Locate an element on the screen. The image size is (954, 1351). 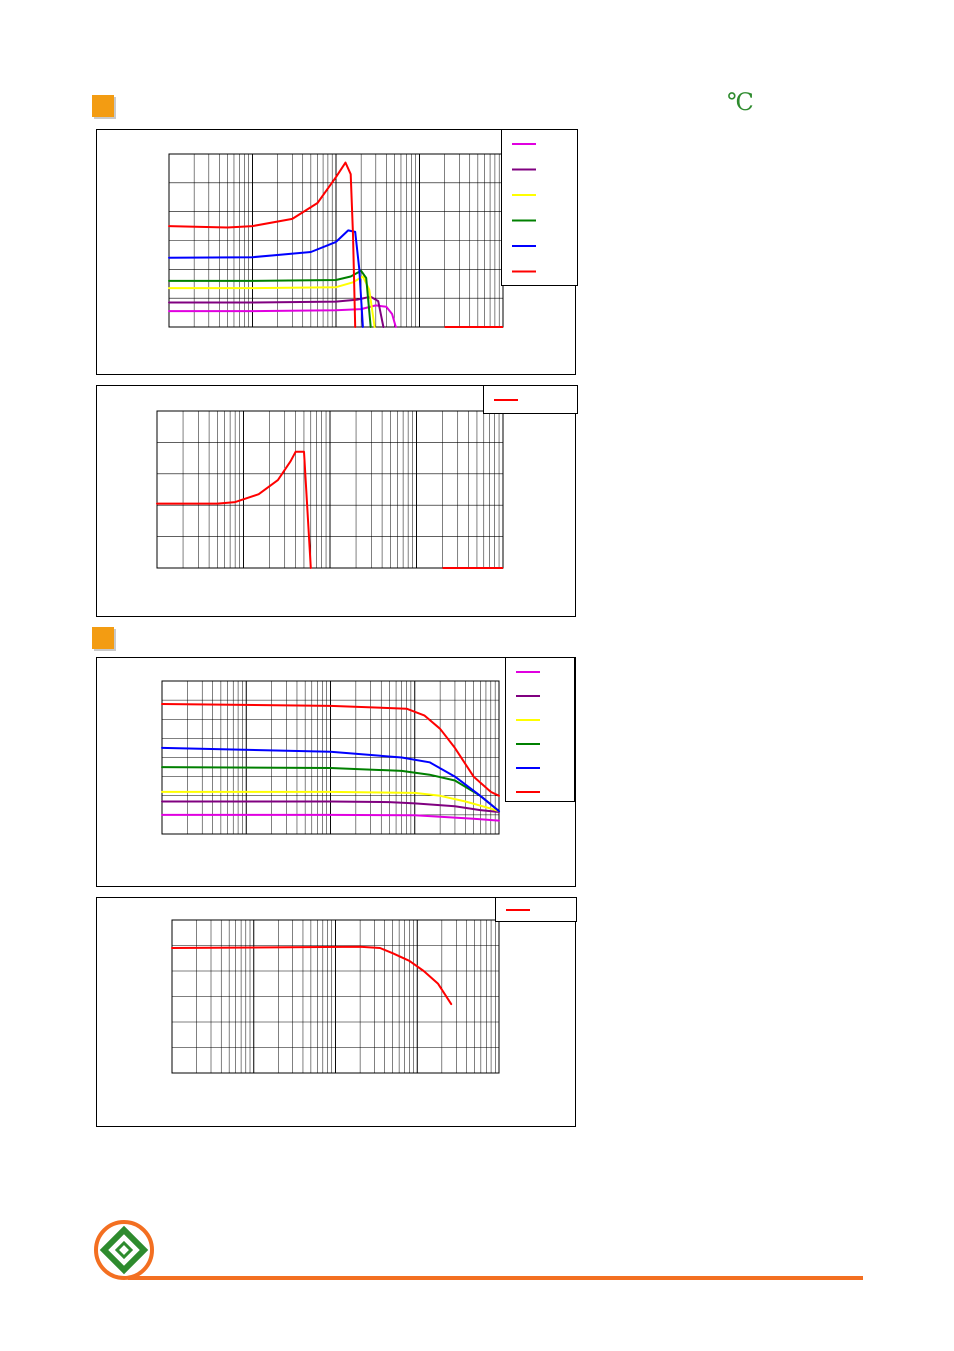
section-1-marker is located at coordinates (103, 106).